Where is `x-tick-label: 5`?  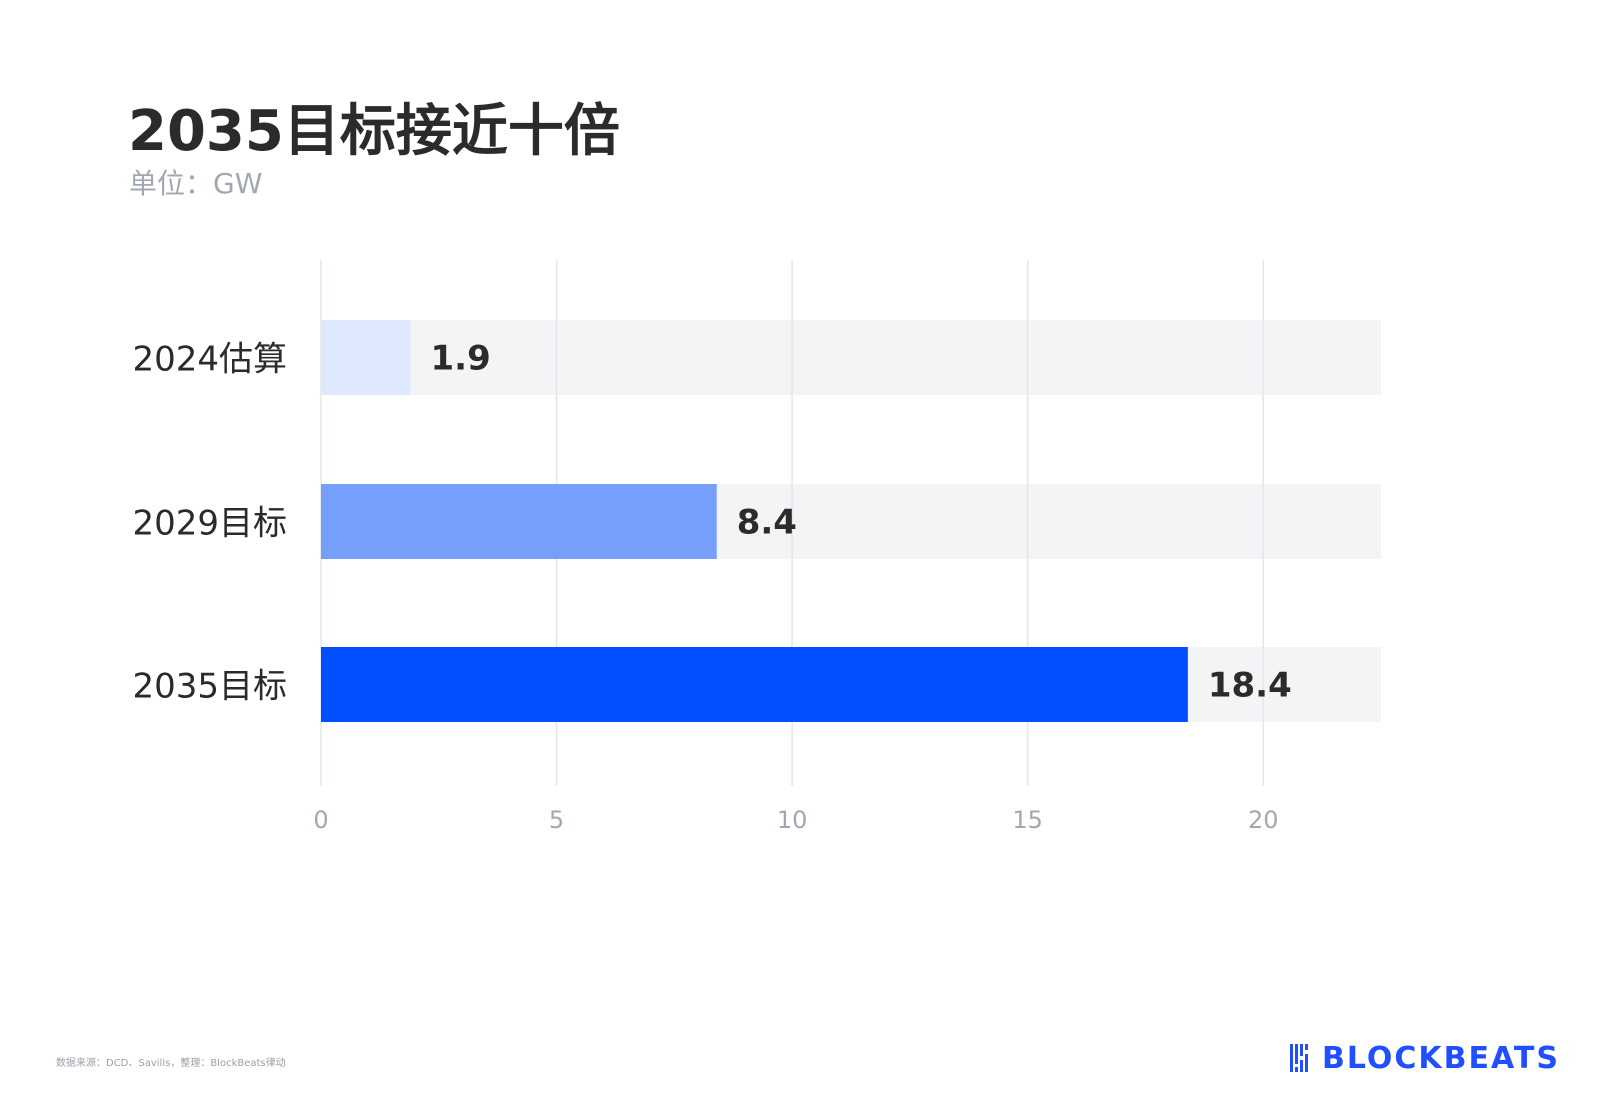 x-tick-label: 5 is located at coordinates (556, 820).